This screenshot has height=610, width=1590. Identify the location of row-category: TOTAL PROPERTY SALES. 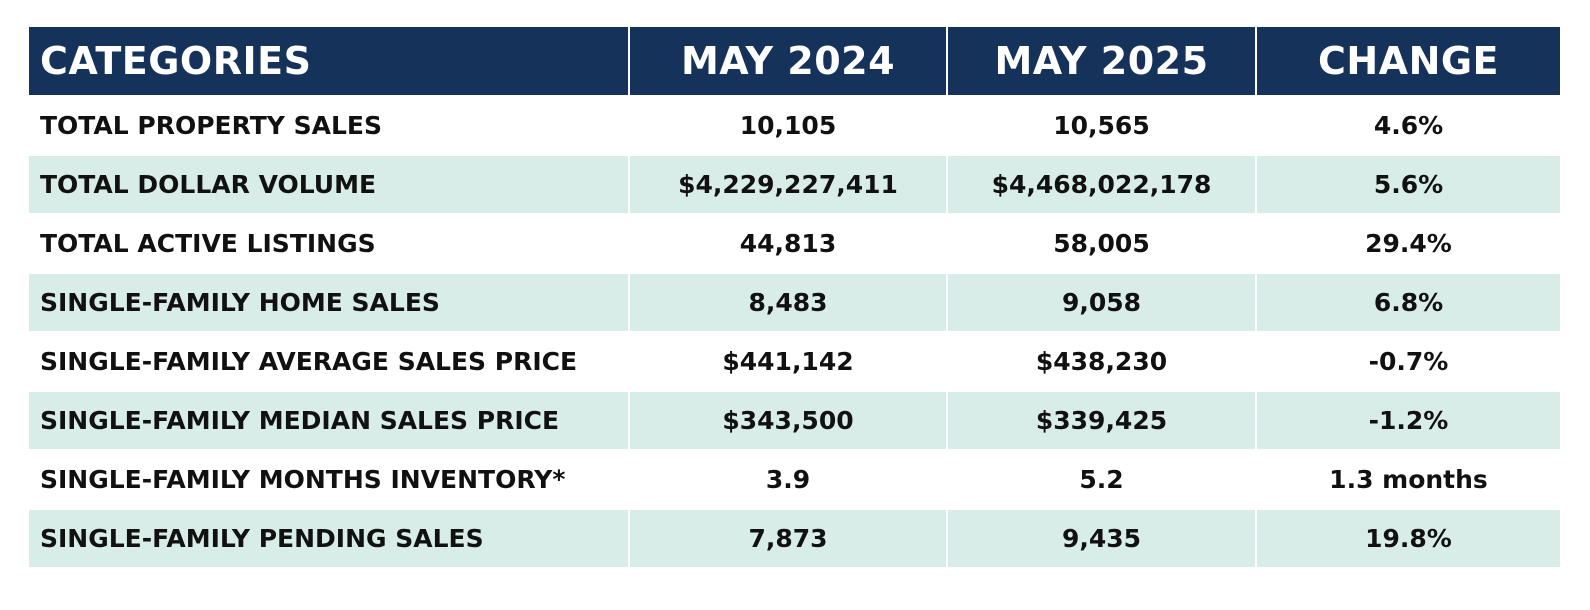
(329, 125).